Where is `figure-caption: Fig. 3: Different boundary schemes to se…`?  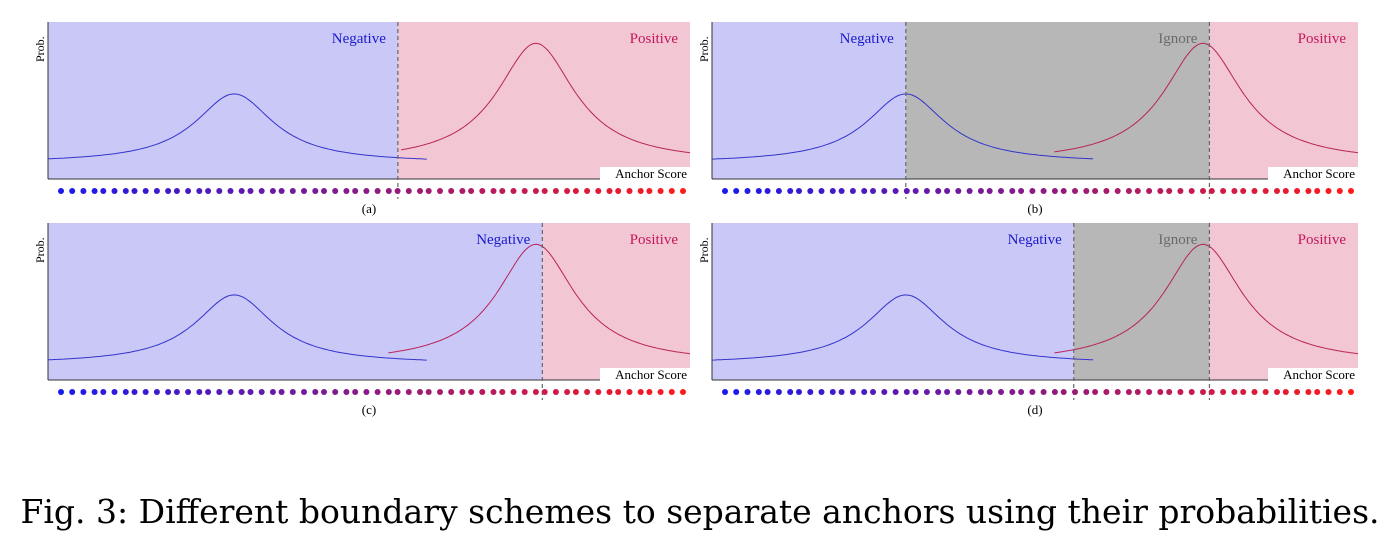 figure-caption: Fig. 3: Different boundary schemes to se… is located at coordinates (700, 511).